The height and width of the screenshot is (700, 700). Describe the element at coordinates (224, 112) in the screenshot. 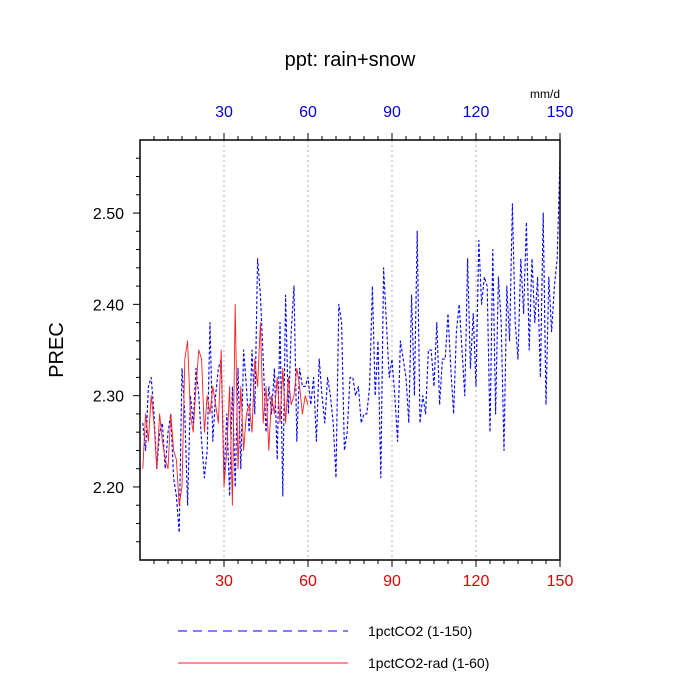

I see `x-tick-label-top: 30` at that location.